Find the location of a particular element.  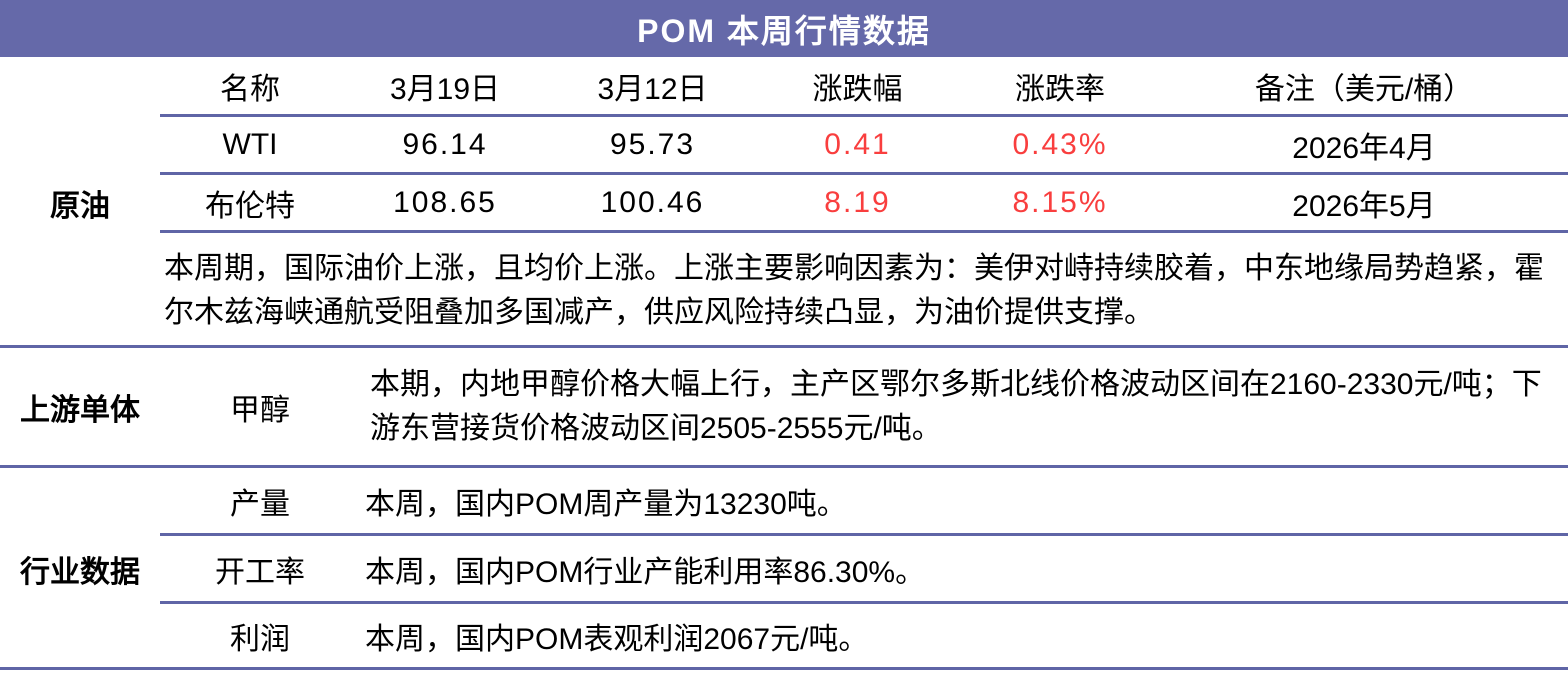

divider-full-bottom is located at coordinates (784, 668).